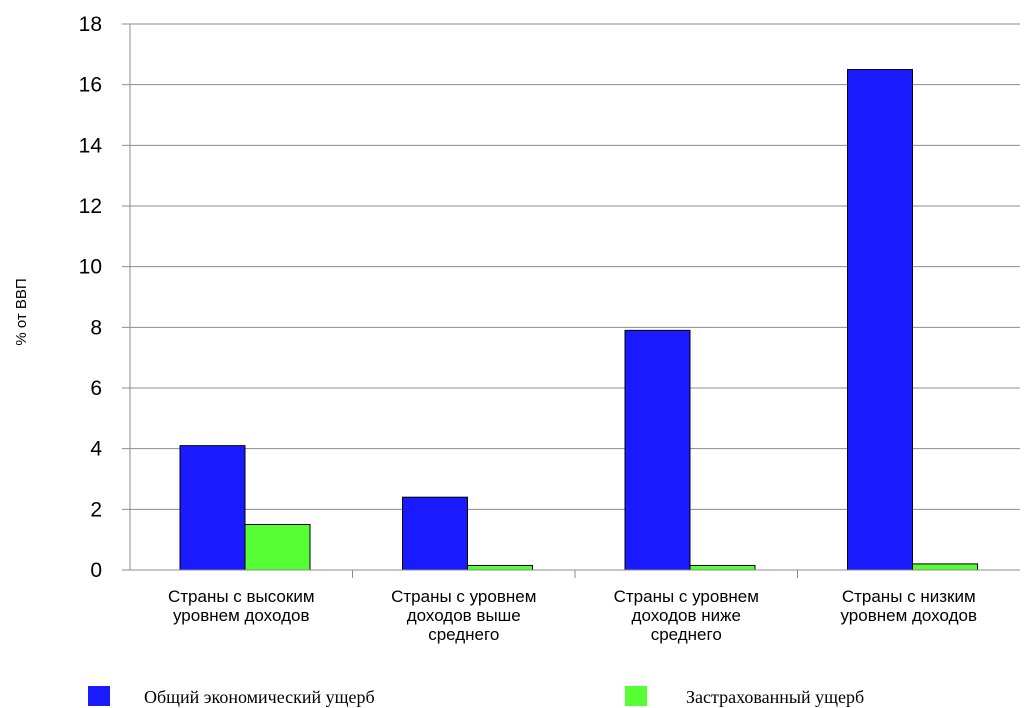 The height and width of the screenshot is (708, 1027). I want to click on x-category-label: Страны с уровнем доходов выше среднего, so click(463, 615).